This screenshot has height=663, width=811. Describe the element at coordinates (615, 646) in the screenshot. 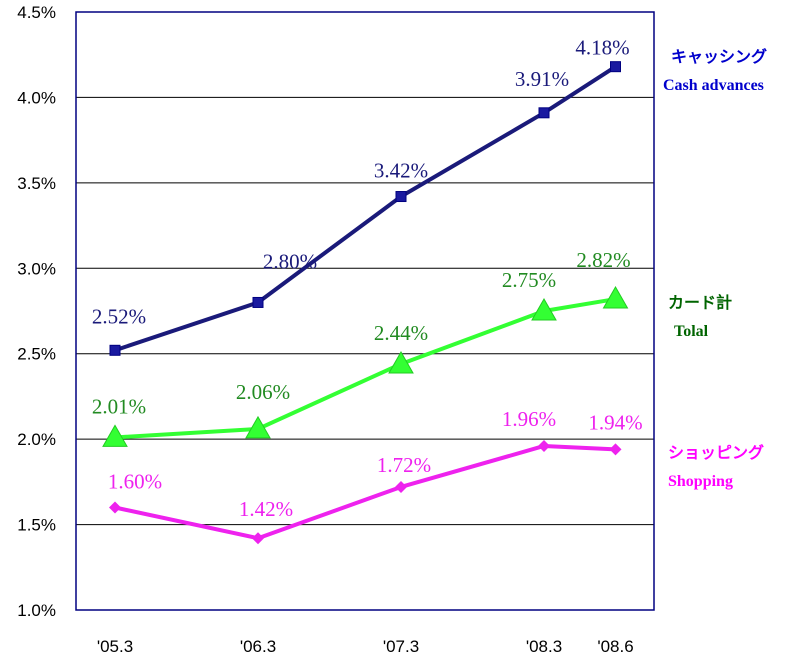

I see `x-tick-label: '08.6` at that location.